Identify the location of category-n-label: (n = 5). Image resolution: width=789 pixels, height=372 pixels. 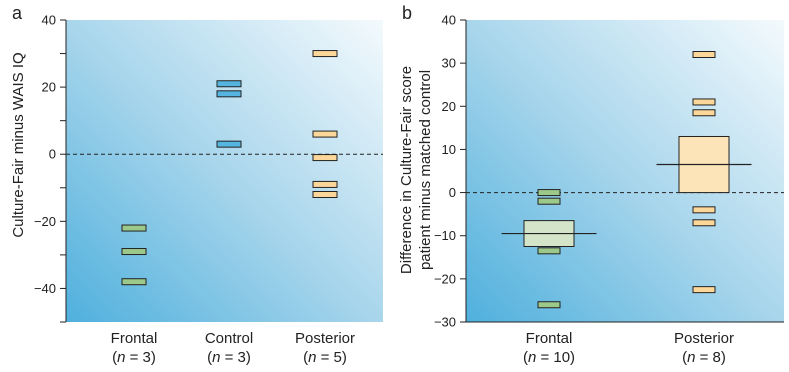
(325, 357).